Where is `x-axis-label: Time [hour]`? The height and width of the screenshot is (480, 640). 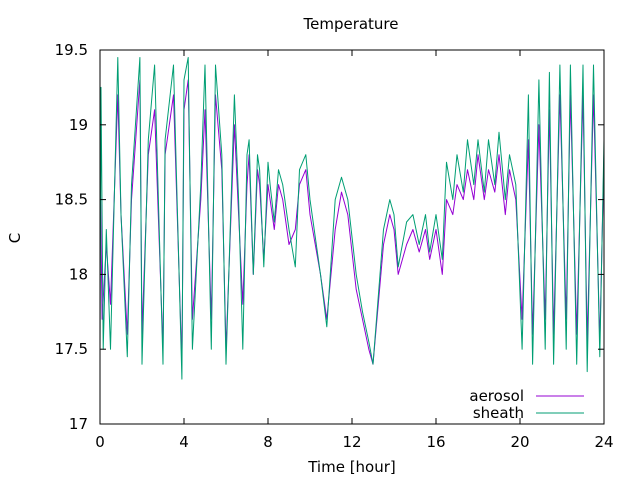
x-axis-label: Time [hour] is located at coordinates (351, 467).